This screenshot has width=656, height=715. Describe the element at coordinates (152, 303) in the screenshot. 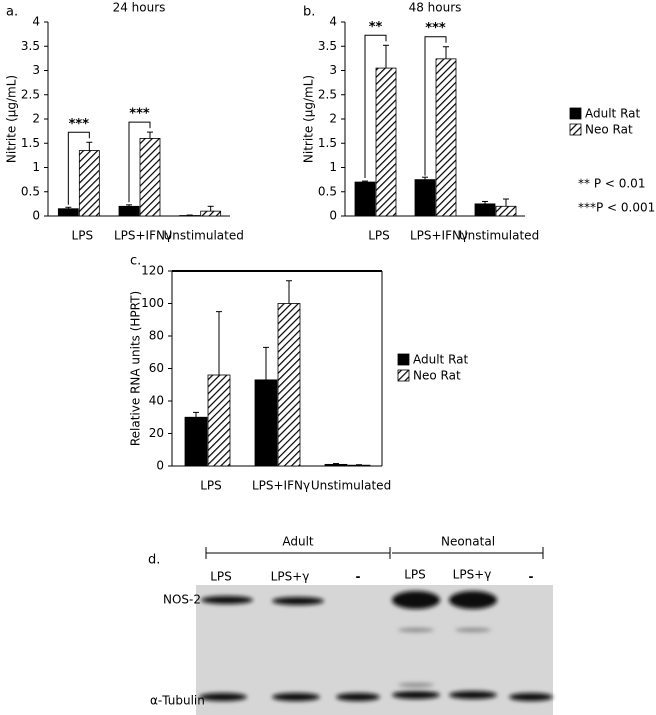

I see `y-tick-label: 100` at that location.